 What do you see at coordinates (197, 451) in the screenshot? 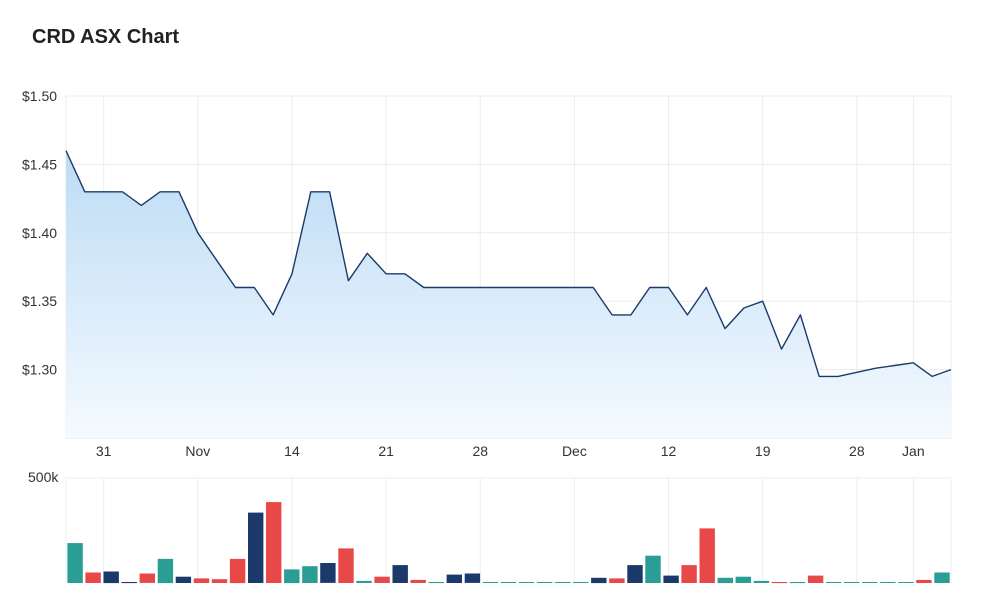
I see `x-tick-label: Nov` at bounding box center [197, 451].